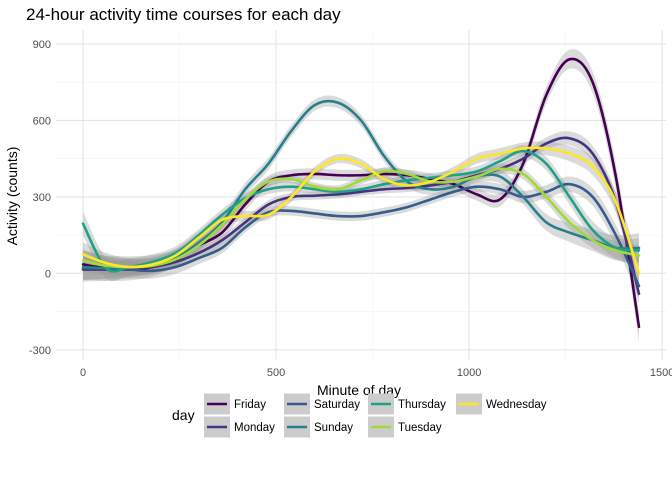 The image size is (672, 485). I want to click on legend-label: Saturday, so click(337, 405).